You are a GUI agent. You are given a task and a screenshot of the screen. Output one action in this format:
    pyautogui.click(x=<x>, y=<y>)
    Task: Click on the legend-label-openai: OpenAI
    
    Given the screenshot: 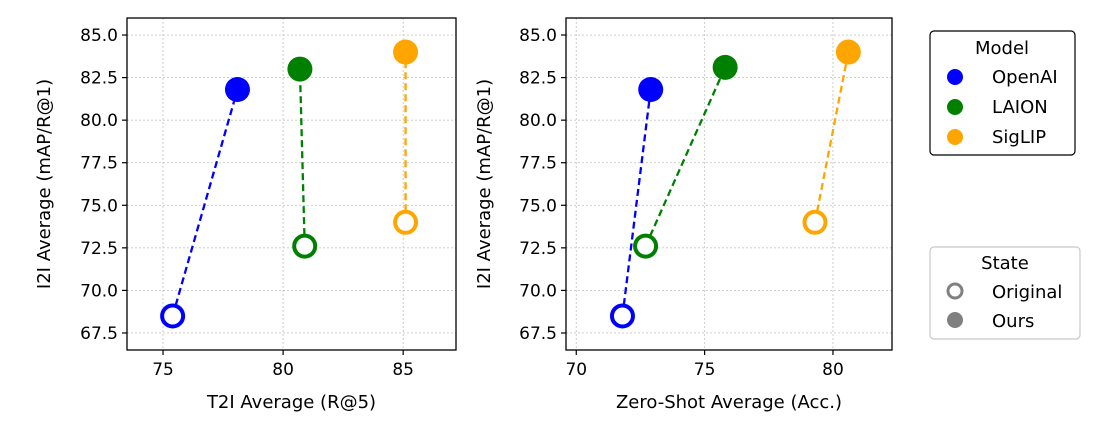 What is the action you would take?
    pyautogui.click(x=1025, y=77)
    